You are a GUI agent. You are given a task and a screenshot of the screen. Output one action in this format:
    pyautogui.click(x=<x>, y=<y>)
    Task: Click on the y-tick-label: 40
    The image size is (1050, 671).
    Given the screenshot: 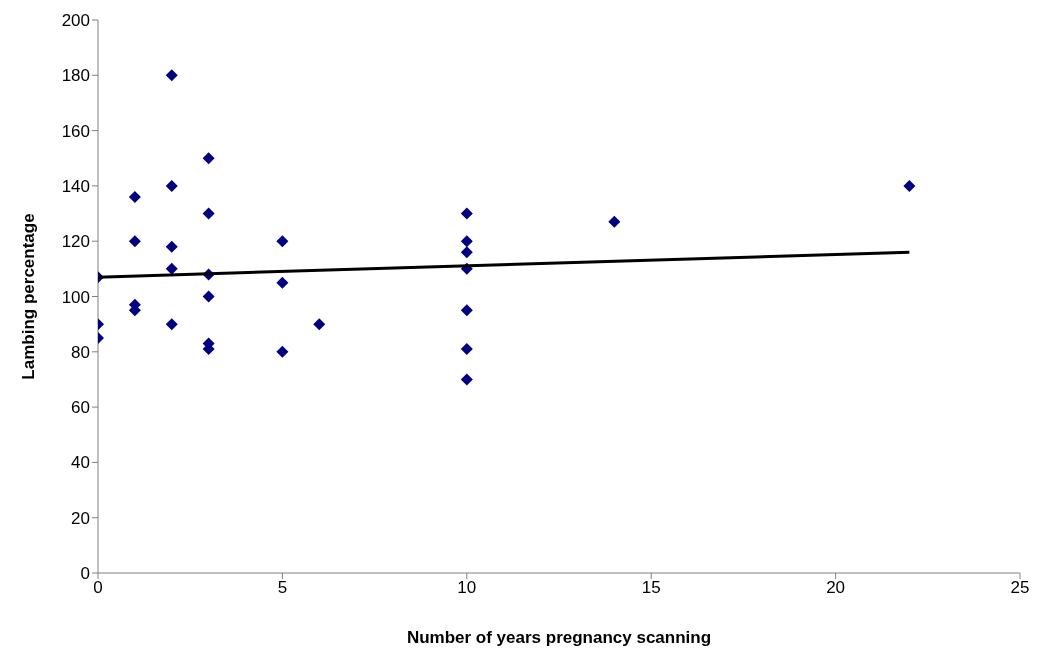 What is the action you would take?
    pyautogui.click(x=80, y=463)
    